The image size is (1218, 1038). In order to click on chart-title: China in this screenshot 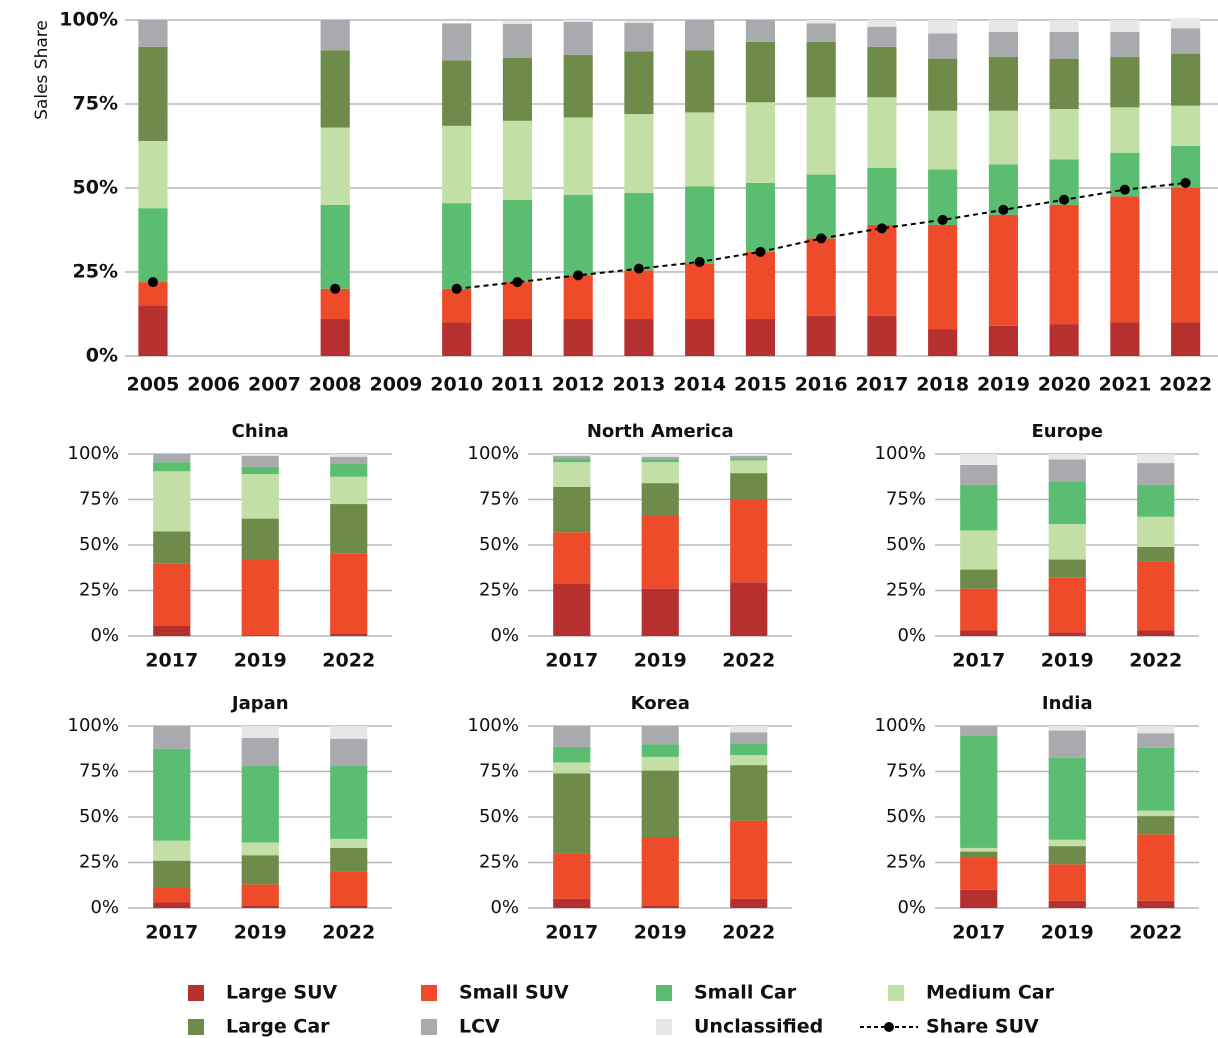, I will do `click(260, 431)`.